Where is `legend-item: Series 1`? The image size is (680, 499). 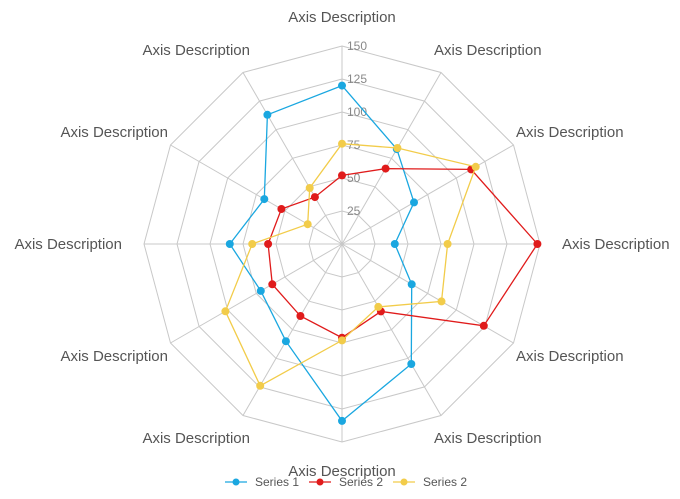
legend-item: Series 1 is located at coordinates (262, 482).